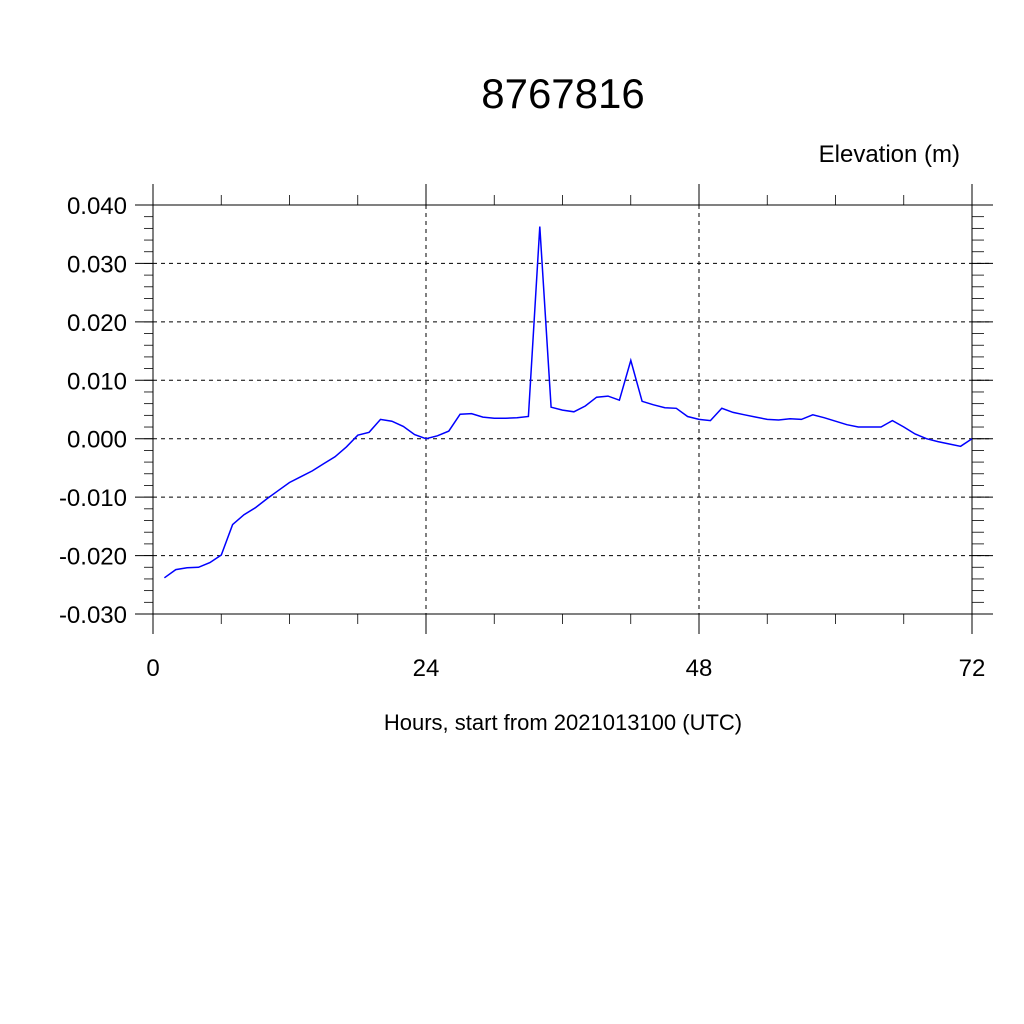  I want to click on chart-title: 8767816, so click(563, 93).